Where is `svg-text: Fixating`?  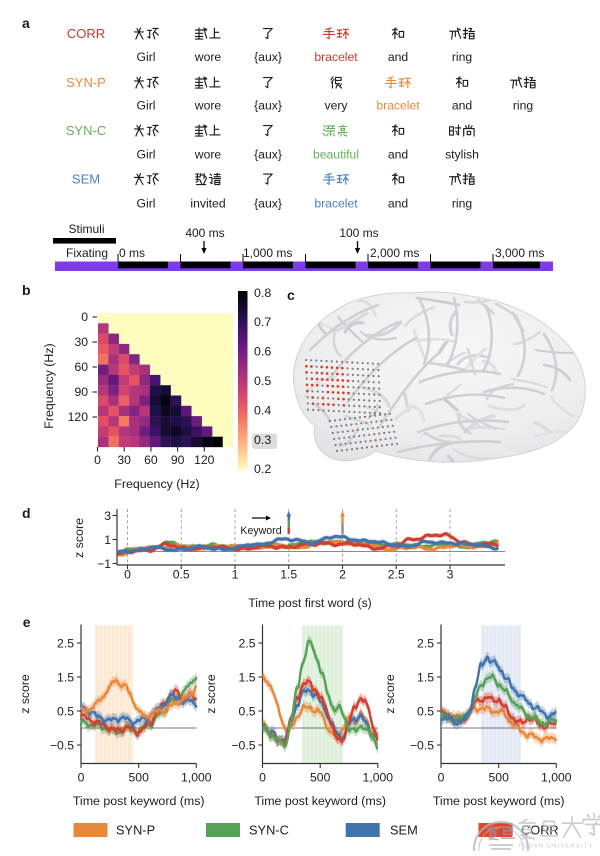 svg-text: Fixating is located at coordinates (87, 253).